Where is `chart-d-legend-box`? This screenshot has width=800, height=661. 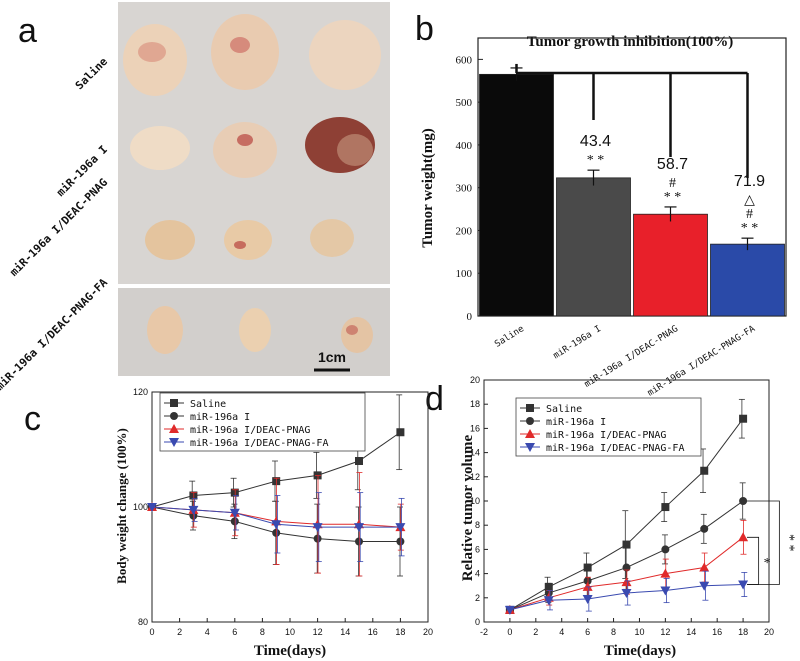 chart-d-legend-box is located at coordinates (608, 427).